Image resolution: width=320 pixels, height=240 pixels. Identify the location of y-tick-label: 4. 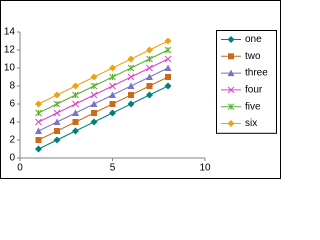
(12, 122).